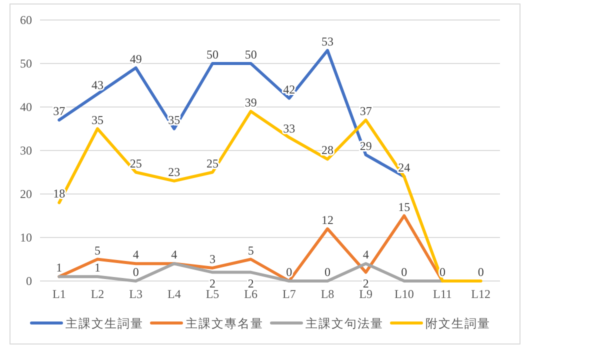  Describe the element at coordinates (174, 294) in the screenshot. I see `x-tick-label: L4` at that location.